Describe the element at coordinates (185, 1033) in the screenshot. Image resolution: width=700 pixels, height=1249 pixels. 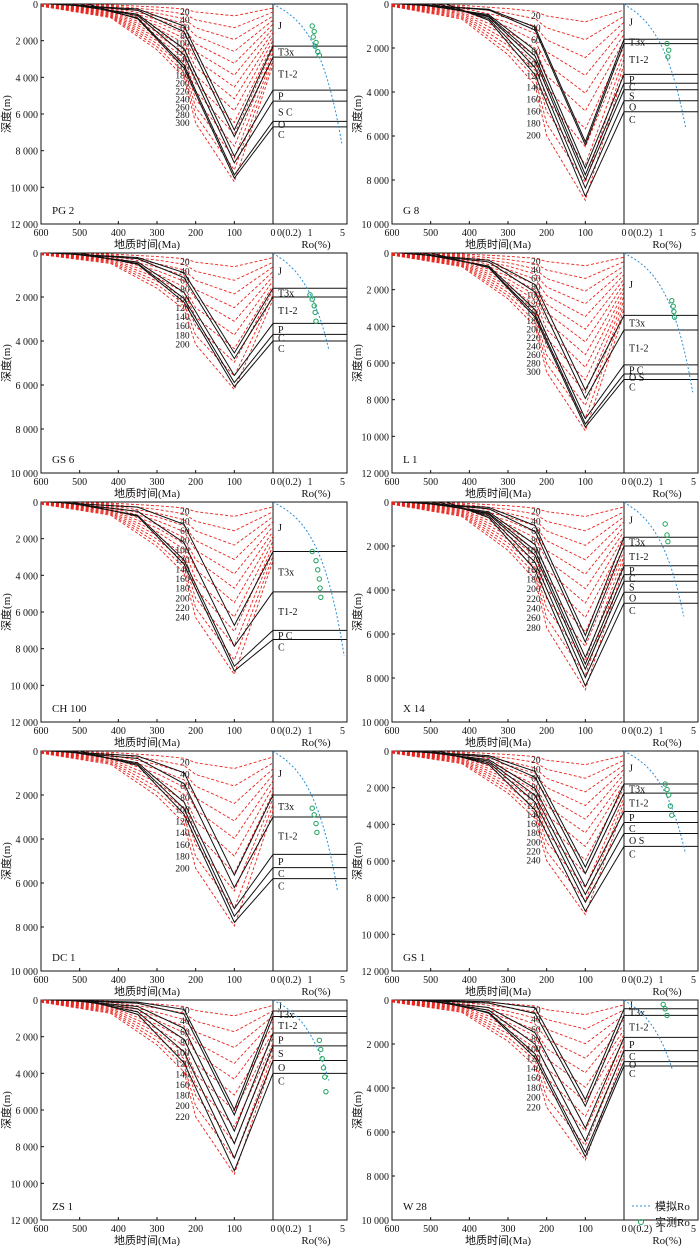
I see `isotherm-label: 60` at that location.